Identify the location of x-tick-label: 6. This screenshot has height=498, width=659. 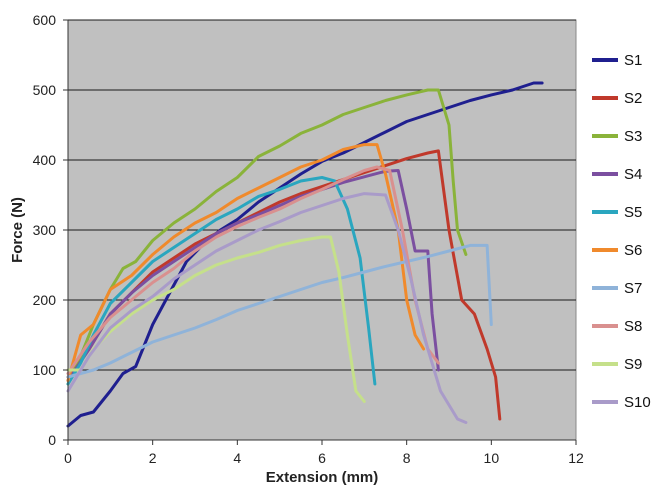
(322, 458).